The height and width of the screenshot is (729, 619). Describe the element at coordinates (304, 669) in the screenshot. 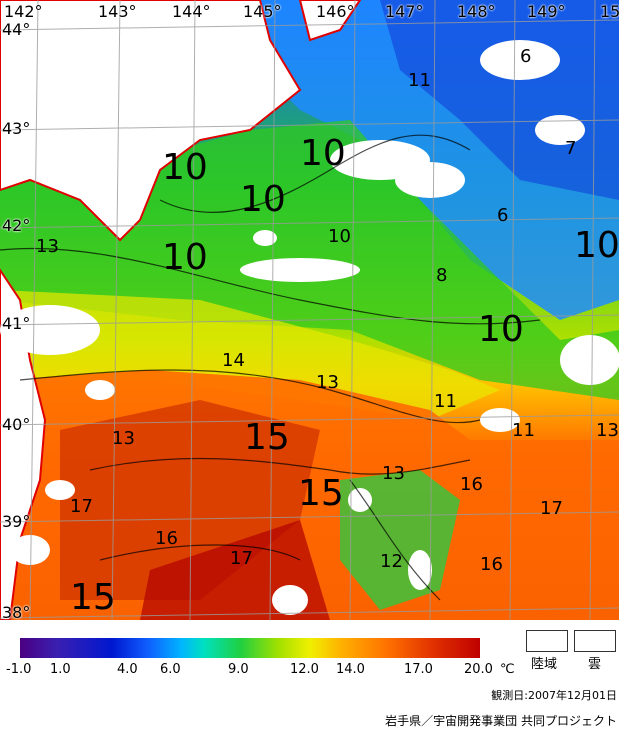

I see `scale-tick: 12.0` at that location.